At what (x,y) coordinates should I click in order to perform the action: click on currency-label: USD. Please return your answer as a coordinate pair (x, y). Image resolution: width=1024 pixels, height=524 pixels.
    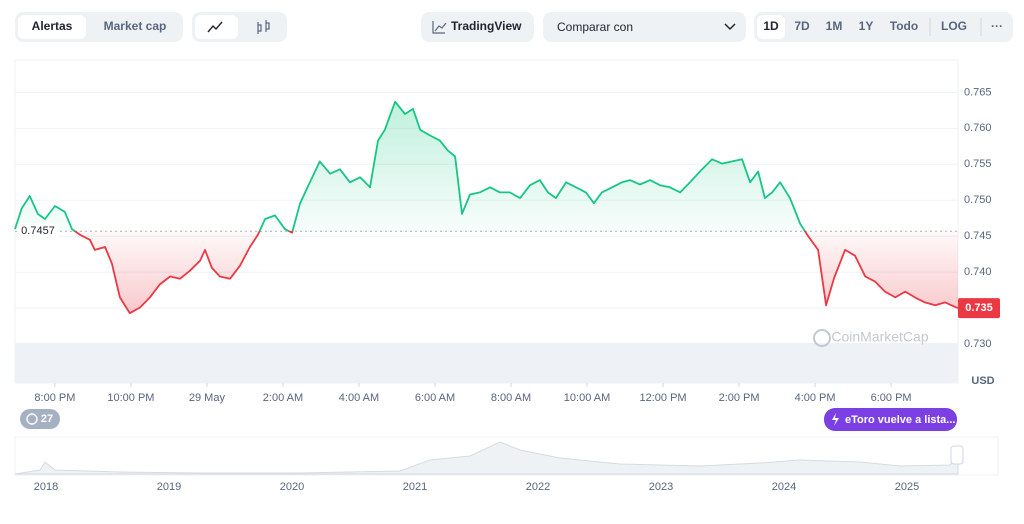
    Looking at the image, I should click on (982, 381).